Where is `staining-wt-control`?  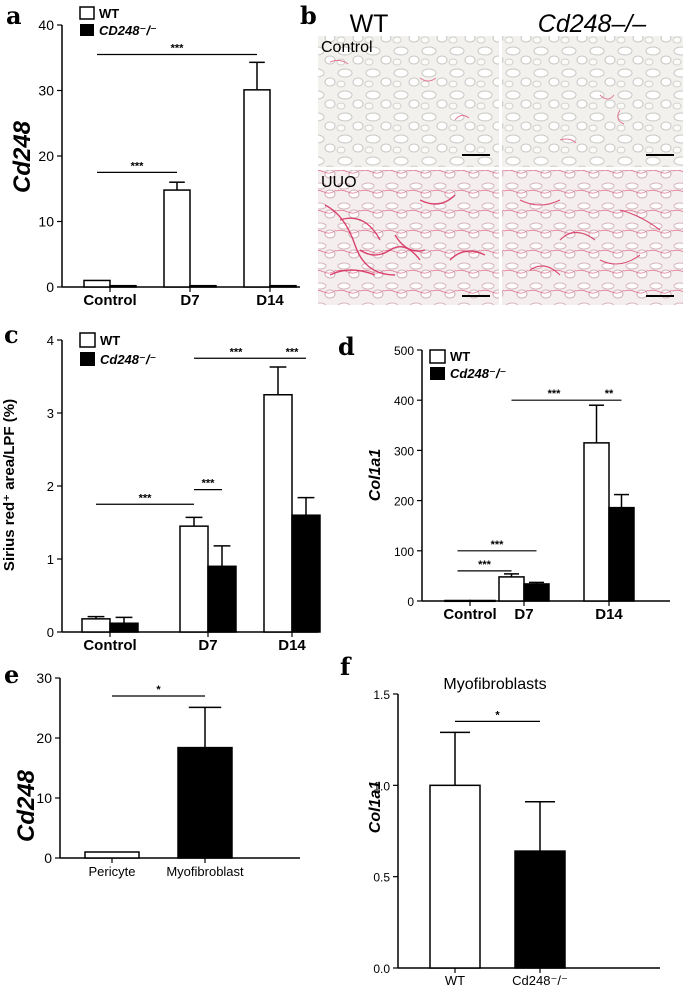
staining-wt-control is located at coordinates (399, 90).